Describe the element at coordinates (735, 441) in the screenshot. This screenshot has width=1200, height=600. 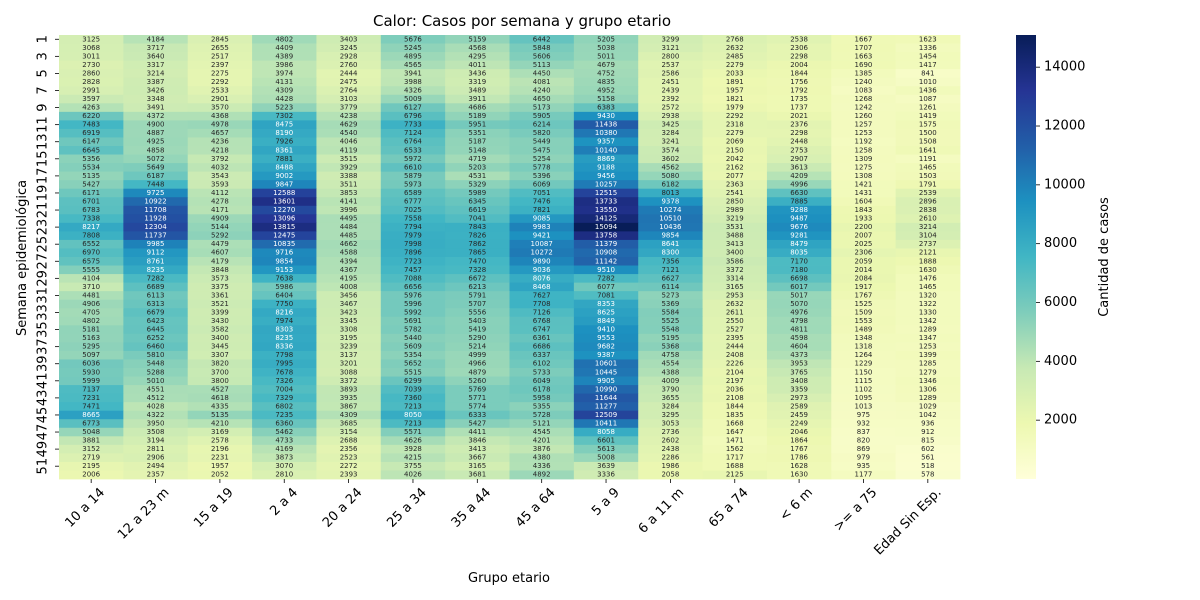
I see `cell-value-label: 1471` at that location.